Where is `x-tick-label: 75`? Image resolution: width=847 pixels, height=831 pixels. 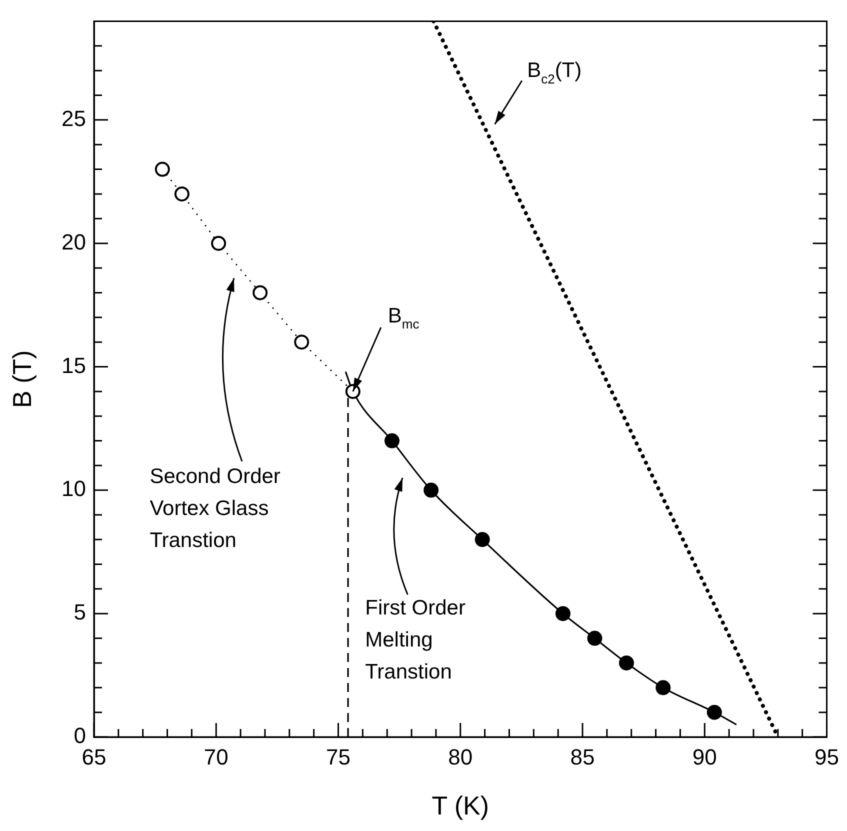
x-tick-label: 75 is located at coordinates (338, 757).